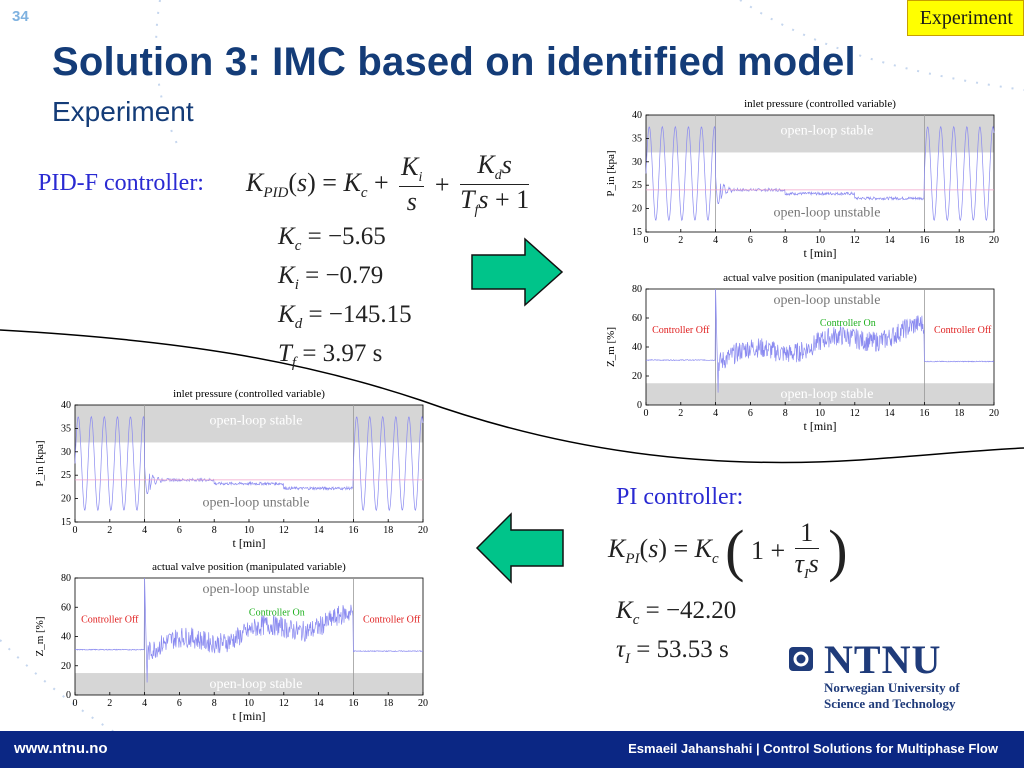 This screenshot has width=1024, height=768. I want to click on pidf-formula: KPID(s) = Kc + Ki s + Kds Tfs + 1, so click(388, 184).